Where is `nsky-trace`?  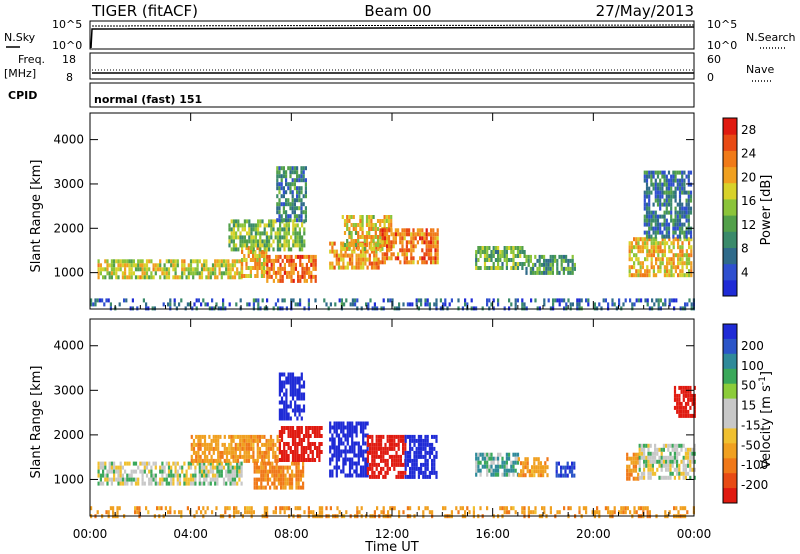 nsky-trace is located at coordinates (392, 37).